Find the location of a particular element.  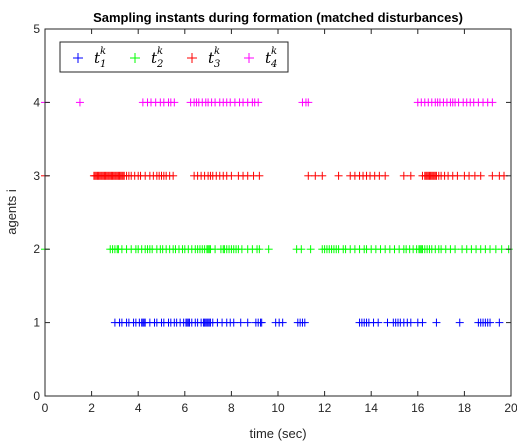

y-tick-label: 5 is located at coordinates (36, 29).